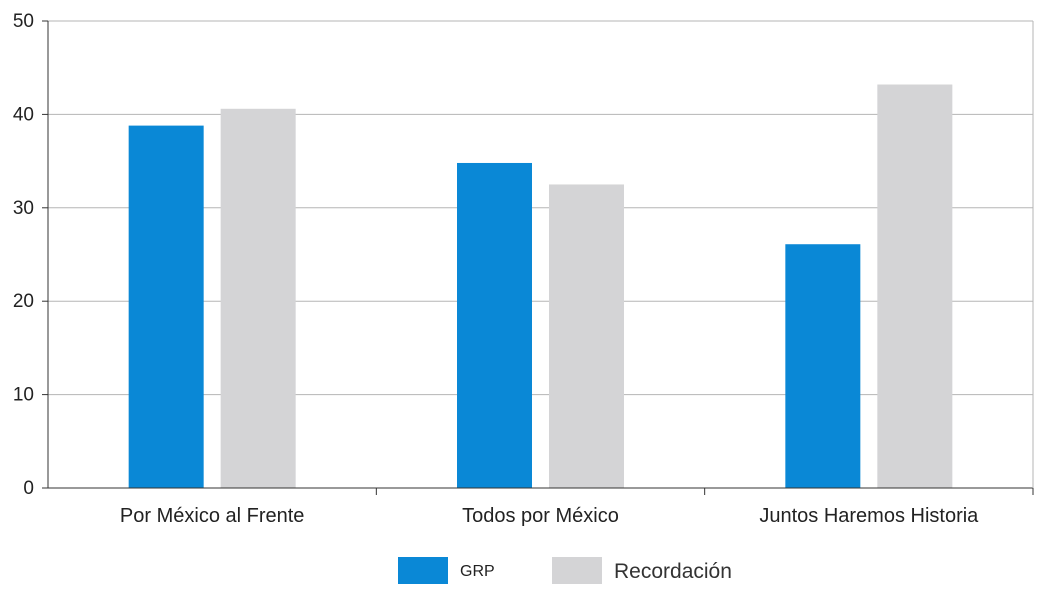 This screenshot has width=1043, height=592. What do you see at coordinates (23, 21) in the screenshot?
I see `y-tick-label: 50` at bounding box center [23, 21].